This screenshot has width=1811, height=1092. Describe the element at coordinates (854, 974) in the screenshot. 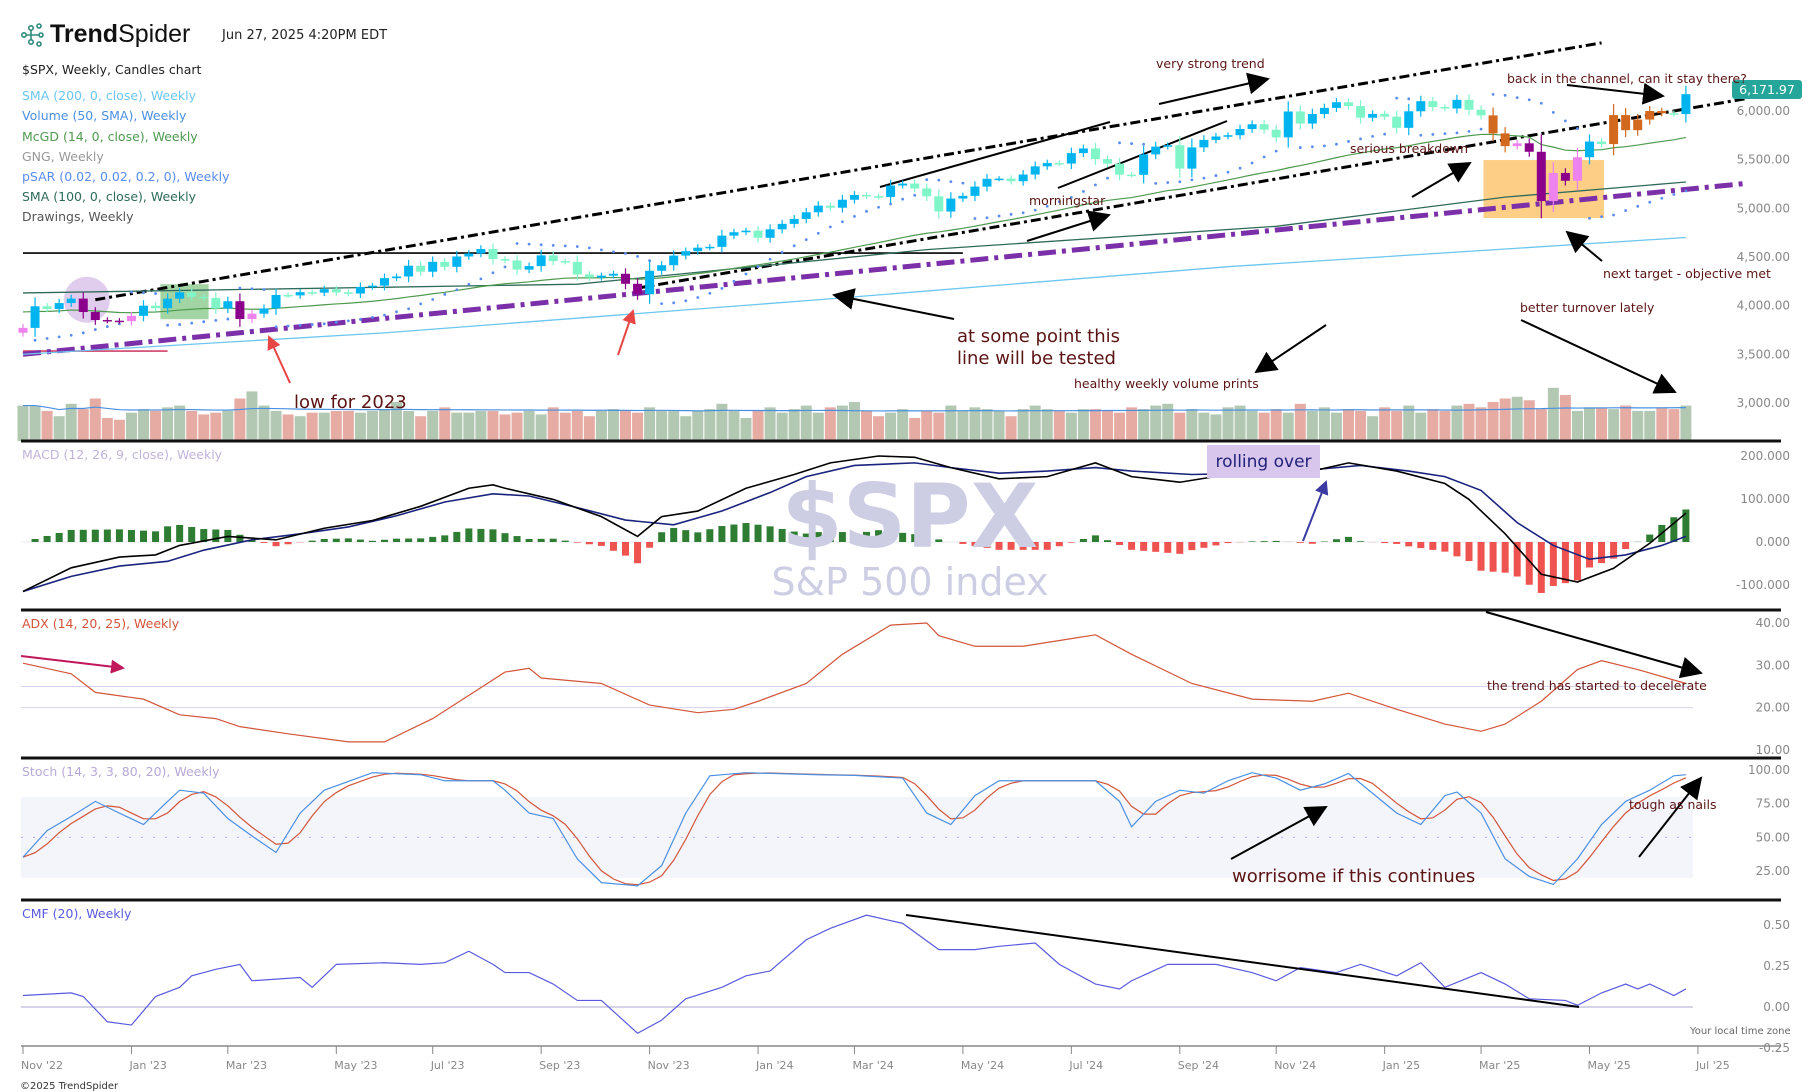

I see `cmf-line` at that location.